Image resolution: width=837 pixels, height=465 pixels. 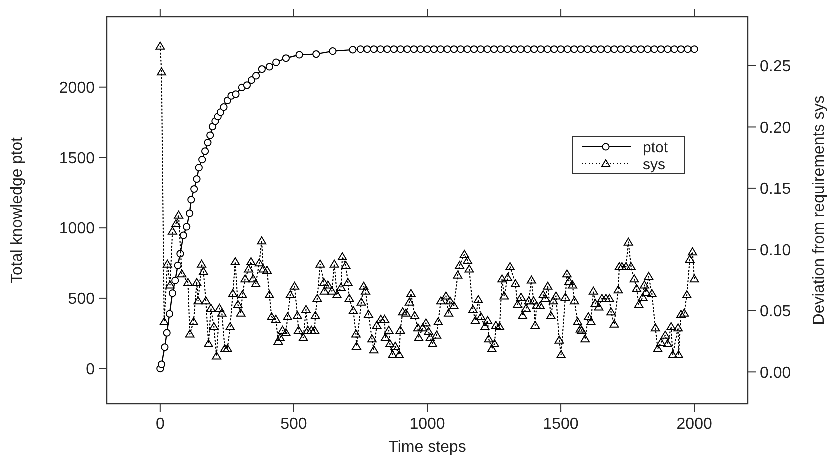 What do you see at coordinates (82, 299) in the screenshot?
I see `y-tick-label: 500` at bounding box center [82, 299].